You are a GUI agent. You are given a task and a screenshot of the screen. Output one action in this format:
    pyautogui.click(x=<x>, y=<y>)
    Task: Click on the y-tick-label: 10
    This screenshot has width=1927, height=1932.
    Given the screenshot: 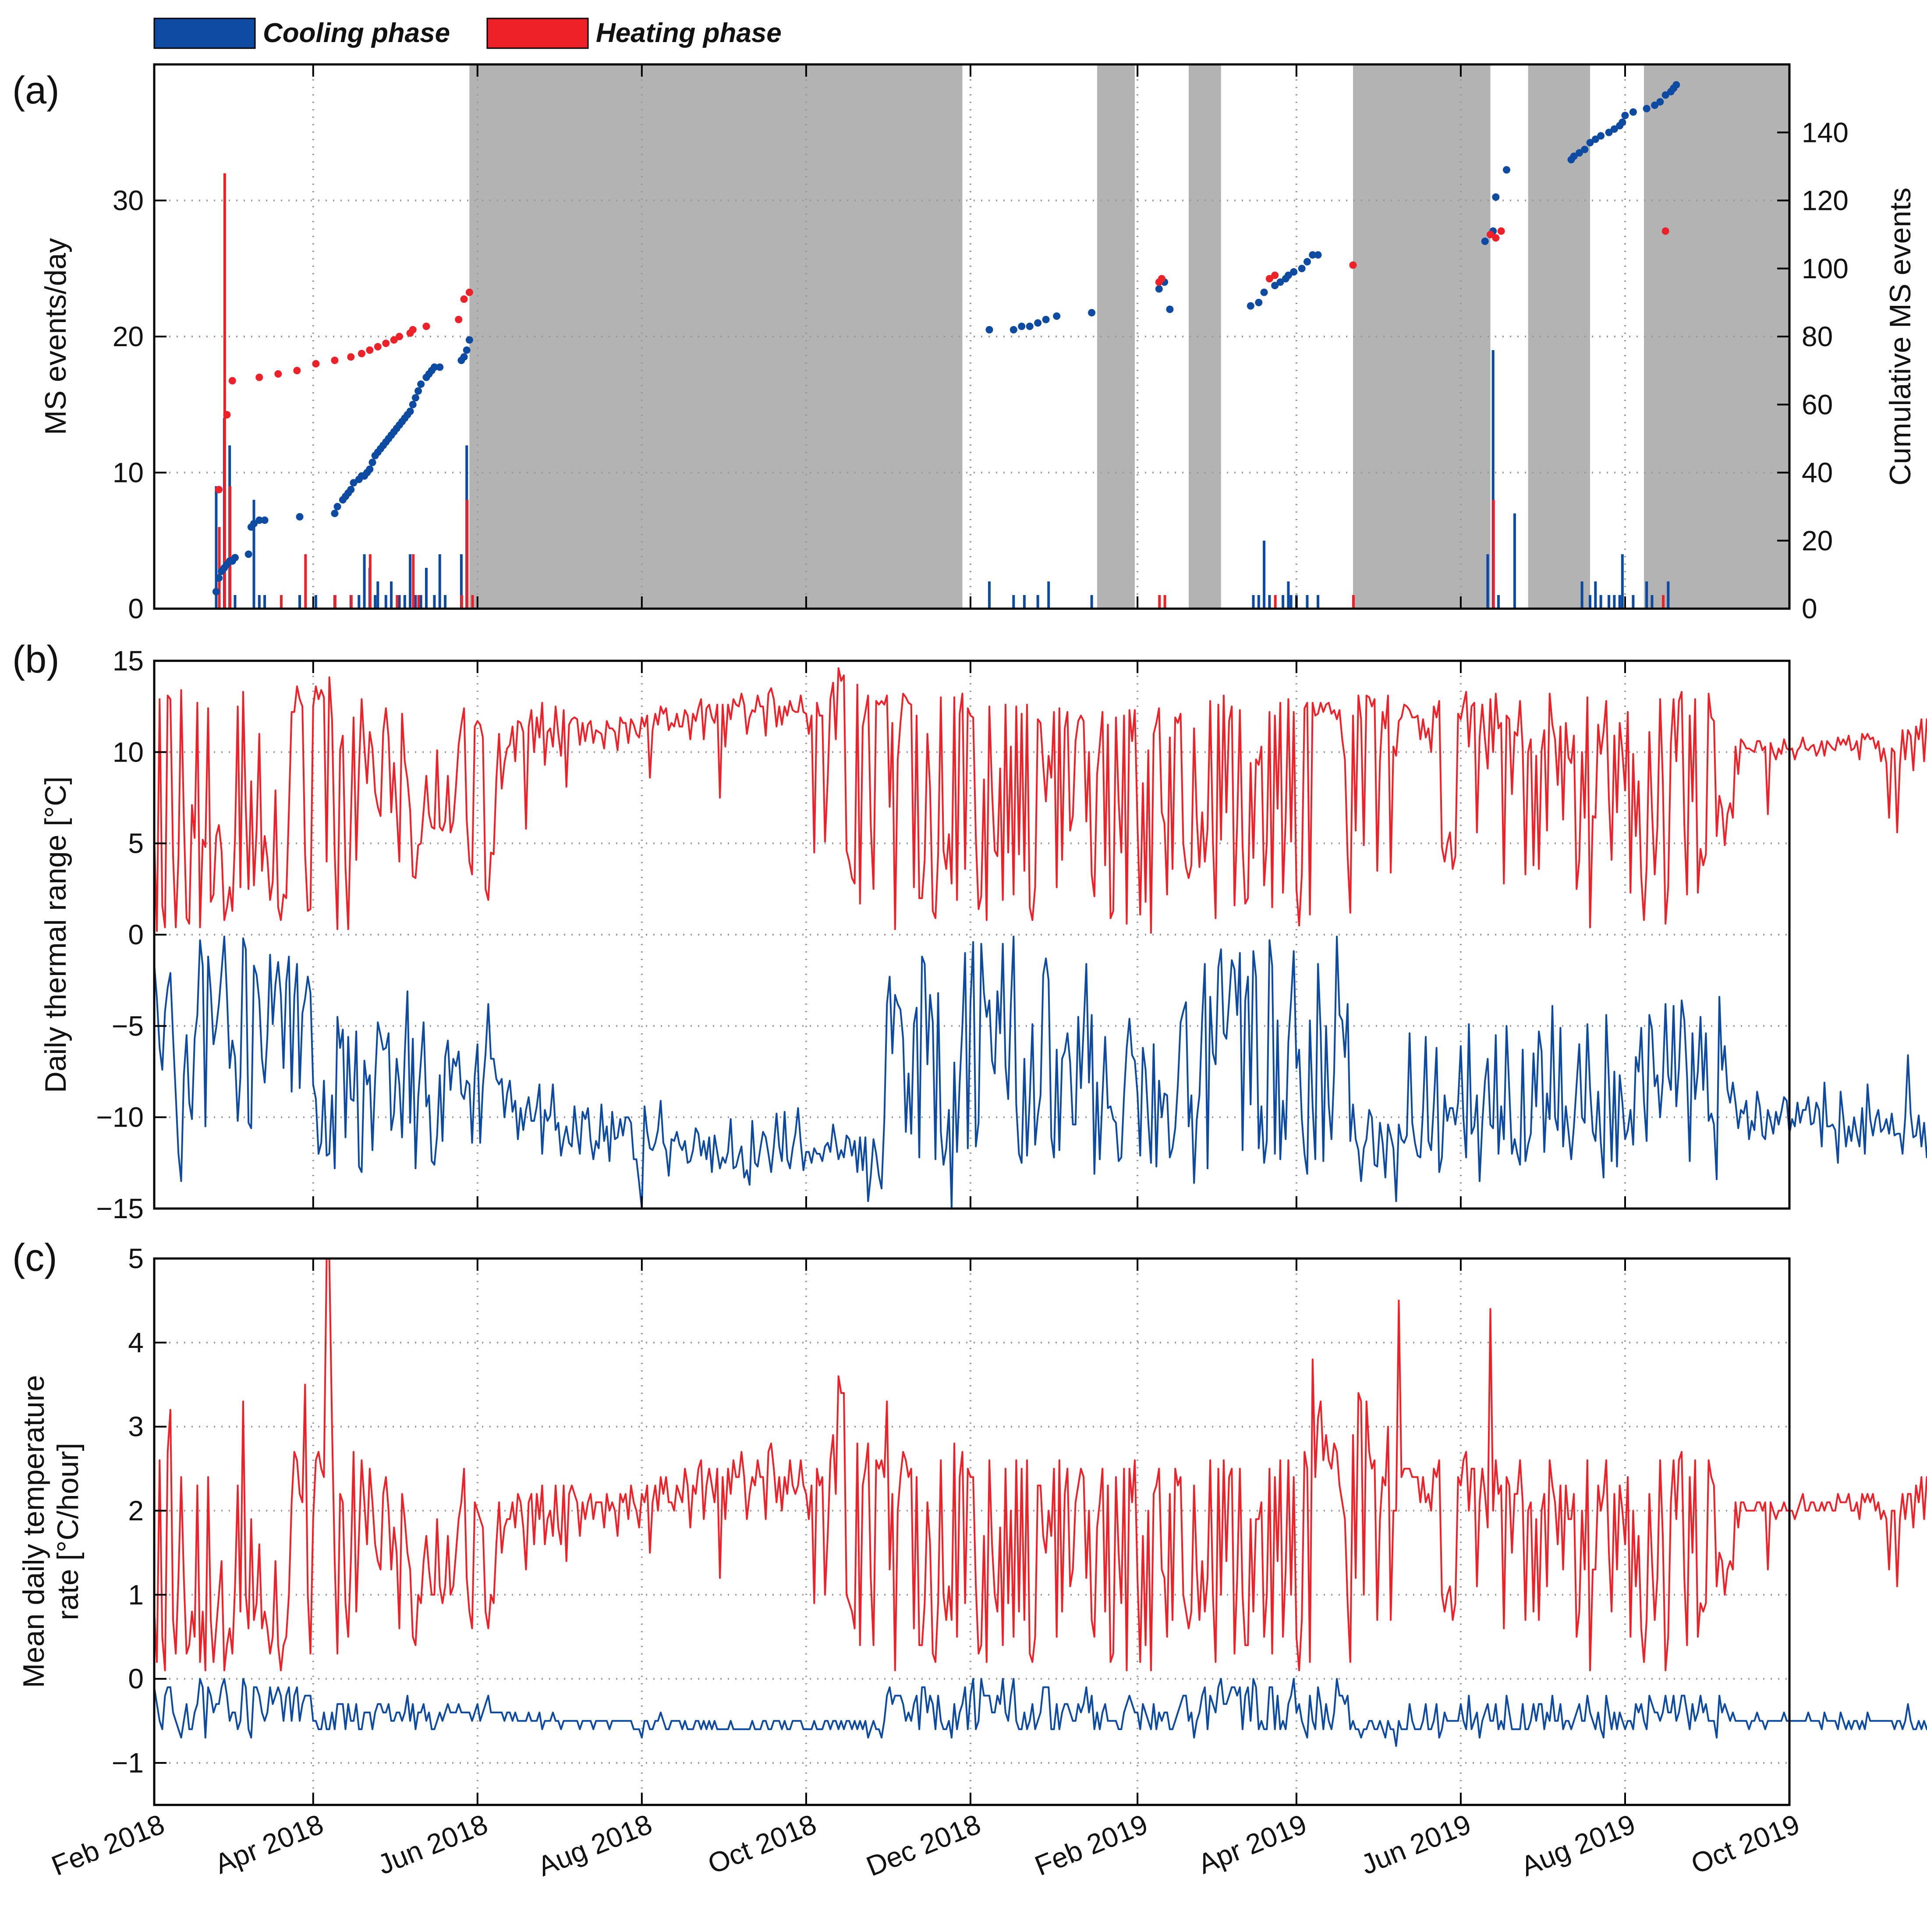 What is the action you would take?
    pyautogui.click(x=128, y=752)
    